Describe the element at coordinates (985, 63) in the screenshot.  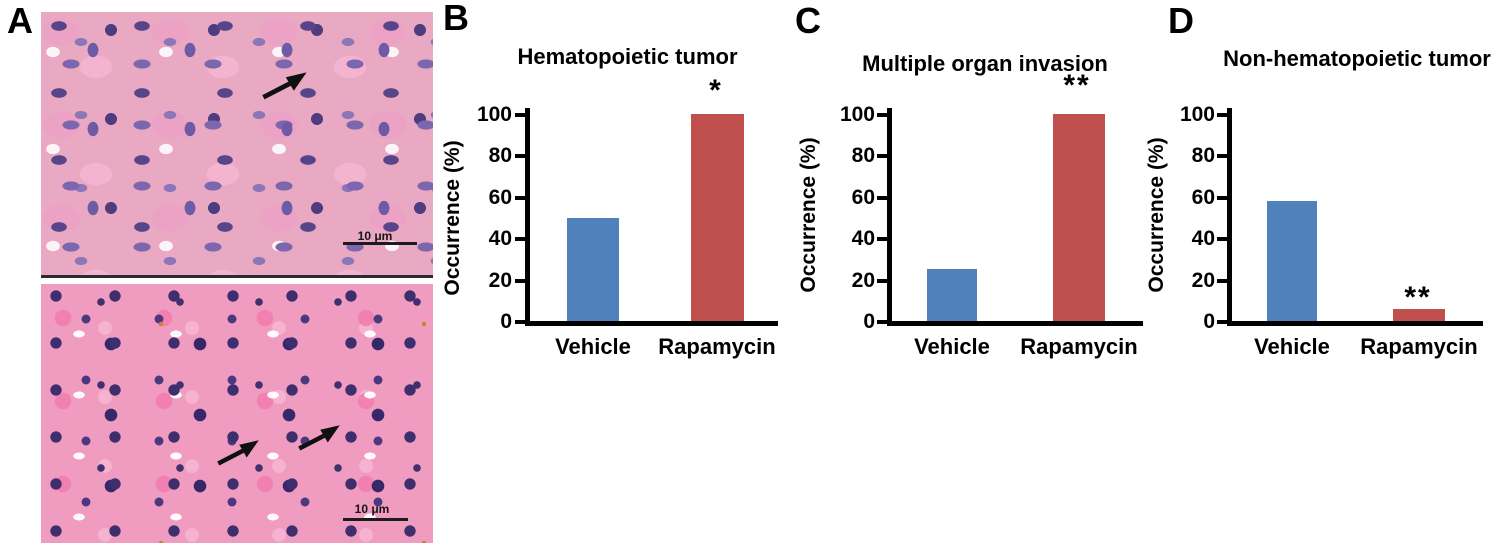
I see `chart-title: Multiple organ invasion` at that location.